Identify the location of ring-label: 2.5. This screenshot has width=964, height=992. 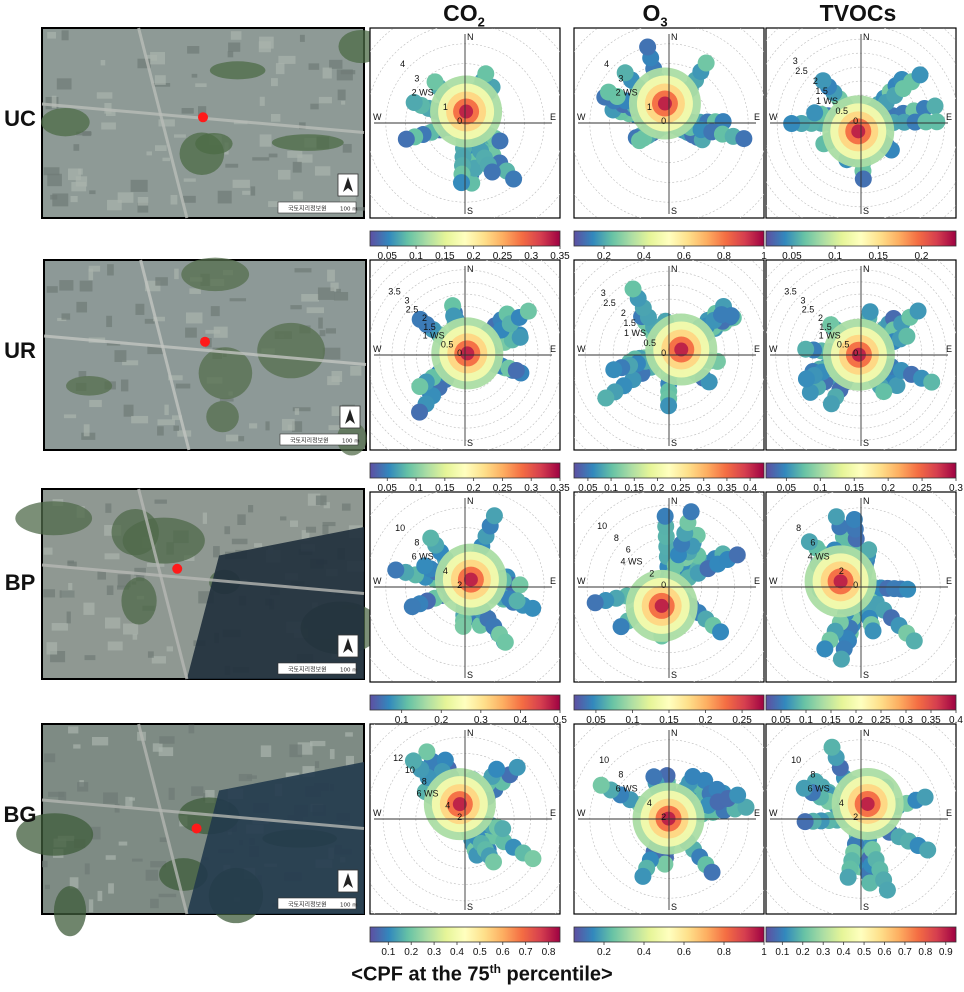
(412, 309).